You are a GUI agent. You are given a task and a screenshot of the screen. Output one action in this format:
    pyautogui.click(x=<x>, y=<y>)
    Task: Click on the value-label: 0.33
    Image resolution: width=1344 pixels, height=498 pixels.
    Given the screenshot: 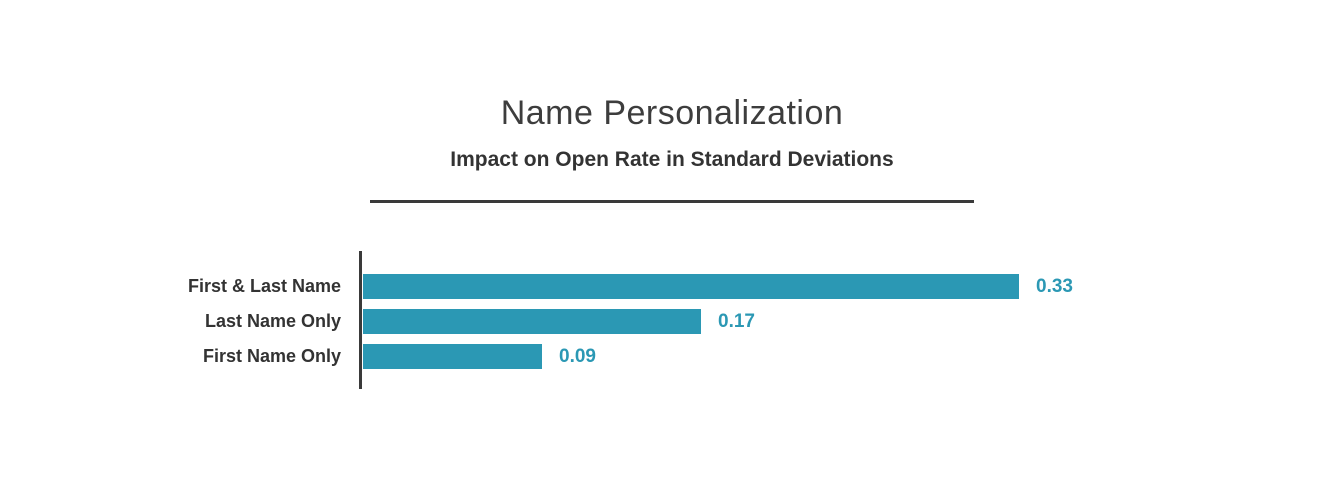 What is the action you would take?
    pyautogui.click(x=1054, y=286)
    